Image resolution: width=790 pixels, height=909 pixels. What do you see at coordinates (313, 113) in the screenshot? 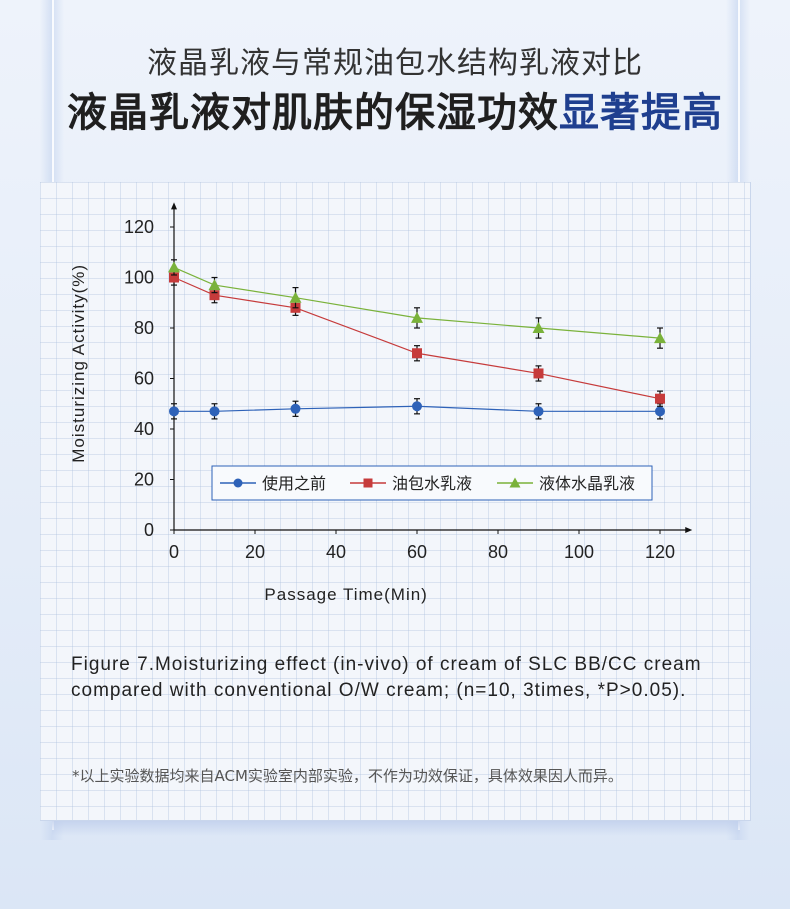
I see `headline-main: 液晶乳液对肌肤的保湿功效` at bounding box center [313, 113].